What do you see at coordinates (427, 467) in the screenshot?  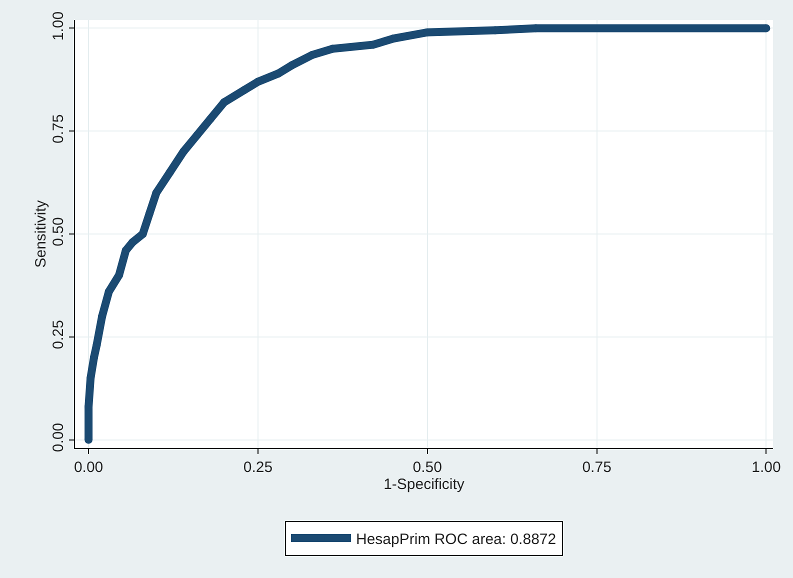 I see `x-tick-label: 0.50` at bounding box center [427, 467].